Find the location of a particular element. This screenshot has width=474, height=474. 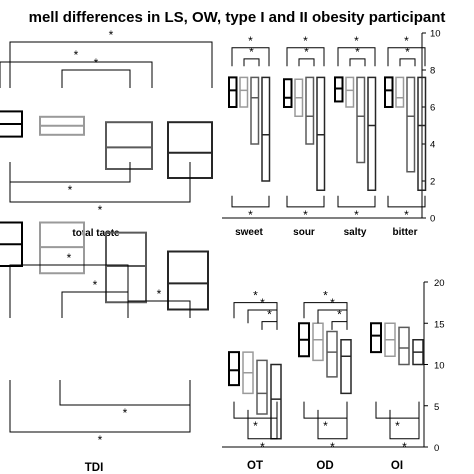

taste-box-sour-2-rect is located at coordinates (310, 110).